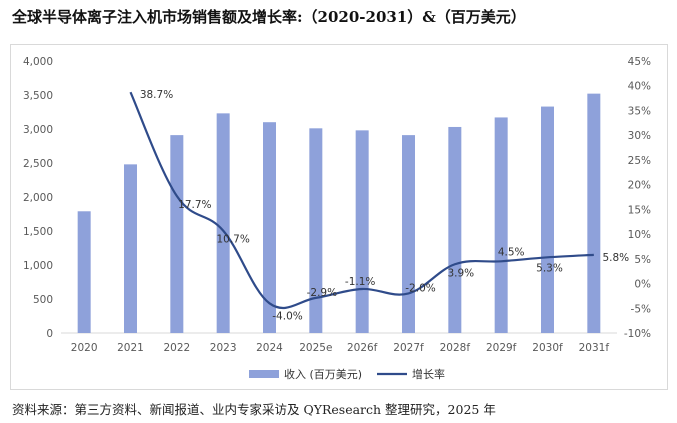 This screenshot has width=677, height=423. What do you see at coordinates (639, 62) in the screenshot?
I see `y-right-tick-label: 45%` at bounding box center [639, 62].